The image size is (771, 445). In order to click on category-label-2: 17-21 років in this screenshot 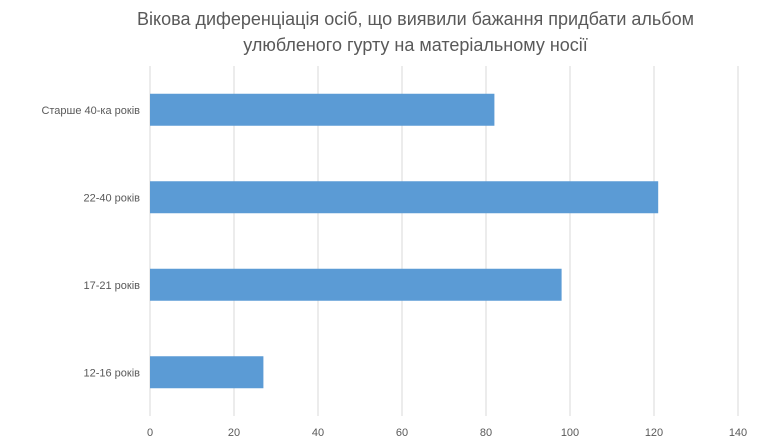, I will do `click(111, 286)`.